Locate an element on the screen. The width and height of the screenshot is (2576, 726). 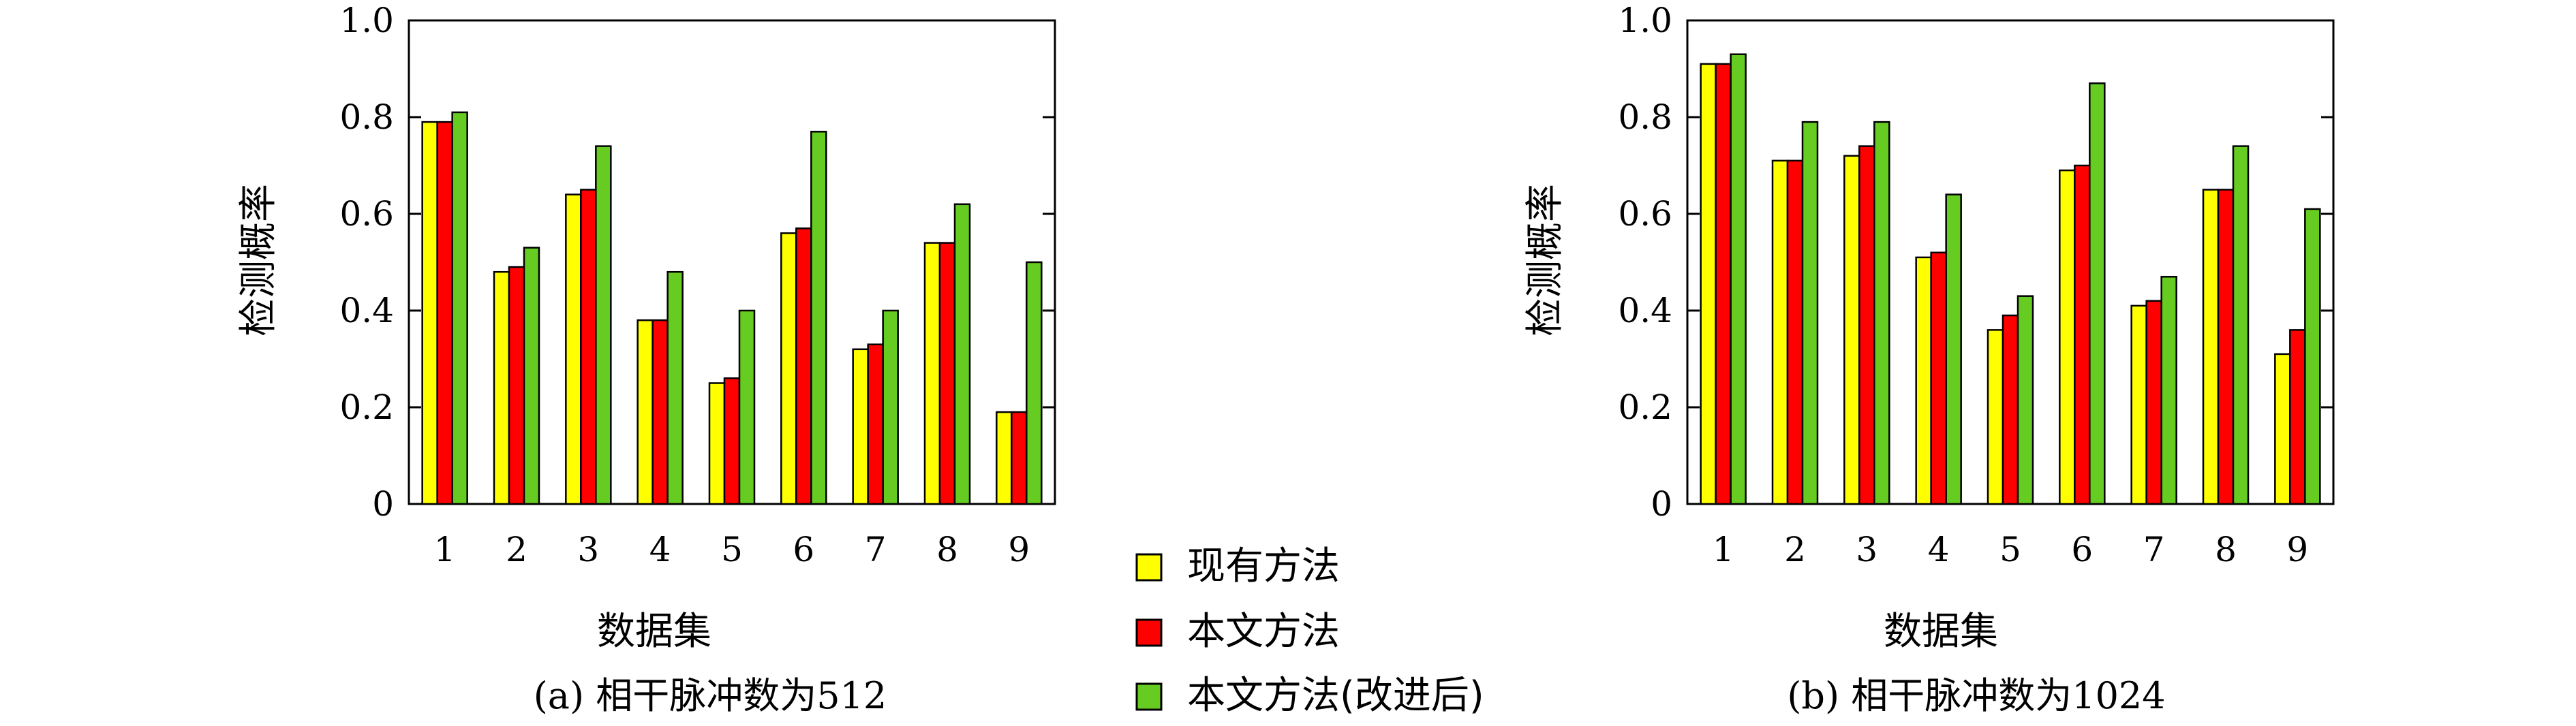
legend: 现有方法 本文方法 本文方法(改进后) is located at coordinates (1309, 631).